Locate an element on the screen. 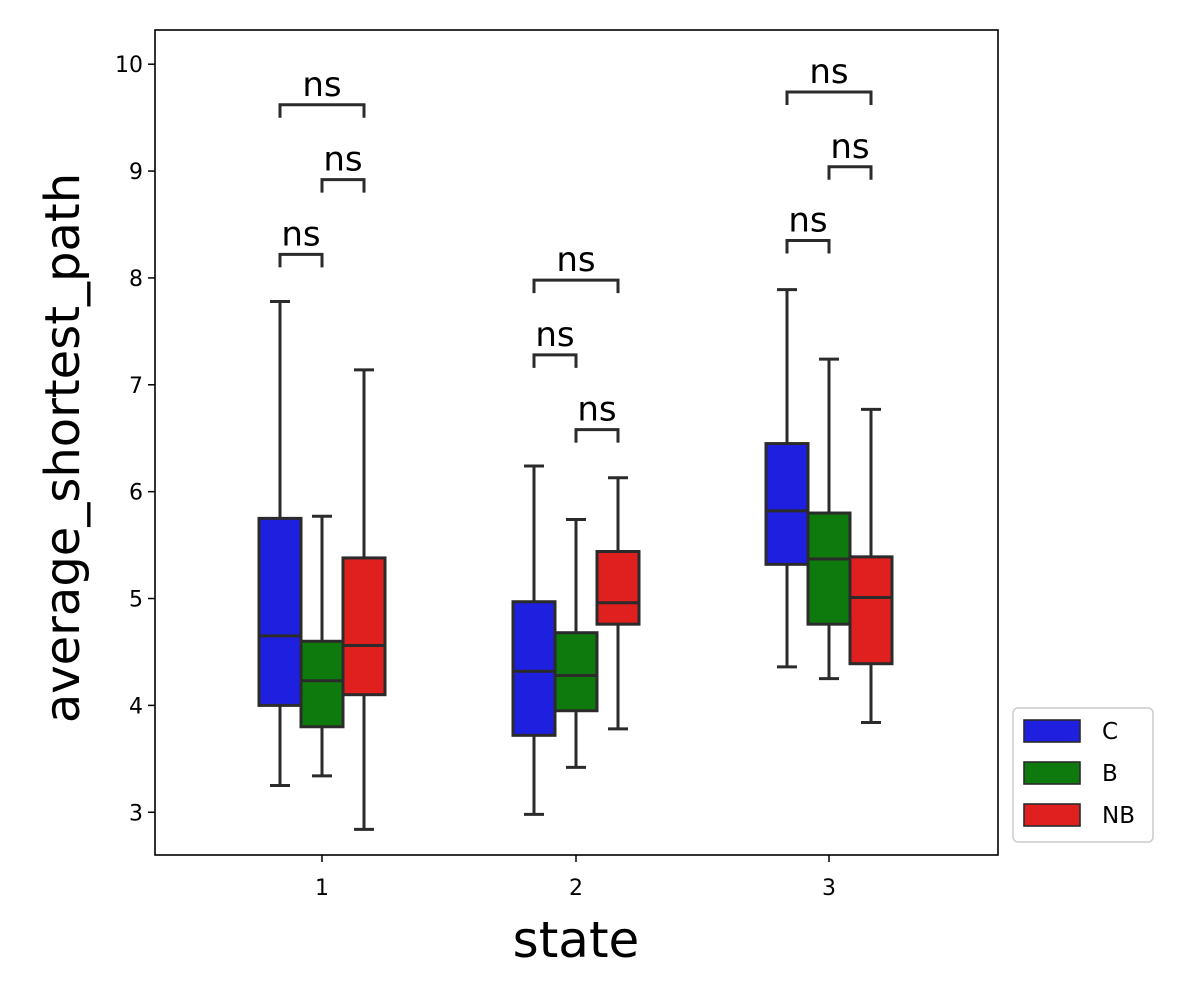 The image size is (1200, 1004). legend: CB NB is located at coordinates (1083, 775).